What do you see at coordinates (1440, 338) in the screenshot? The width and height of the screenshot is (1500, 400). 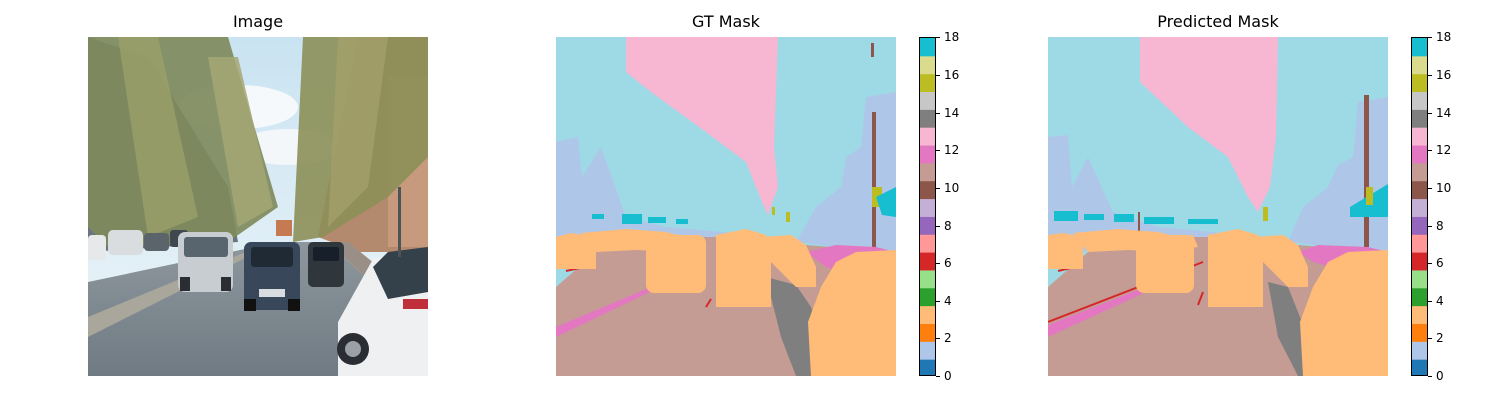 I see `pred-tick-2: 2` at bounding box center [1440, 338].